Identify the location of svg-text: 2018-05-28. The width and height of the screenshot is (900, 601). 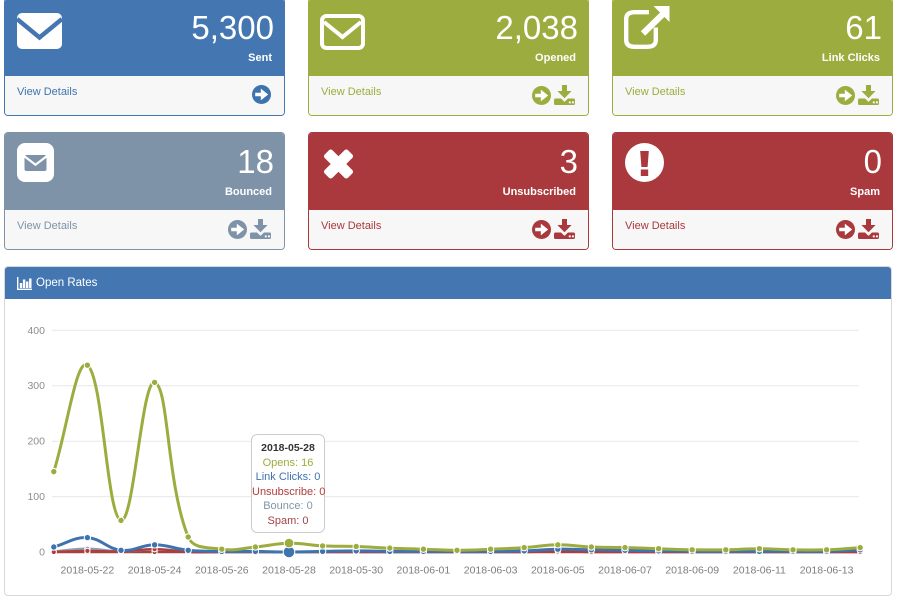
(289, 571).